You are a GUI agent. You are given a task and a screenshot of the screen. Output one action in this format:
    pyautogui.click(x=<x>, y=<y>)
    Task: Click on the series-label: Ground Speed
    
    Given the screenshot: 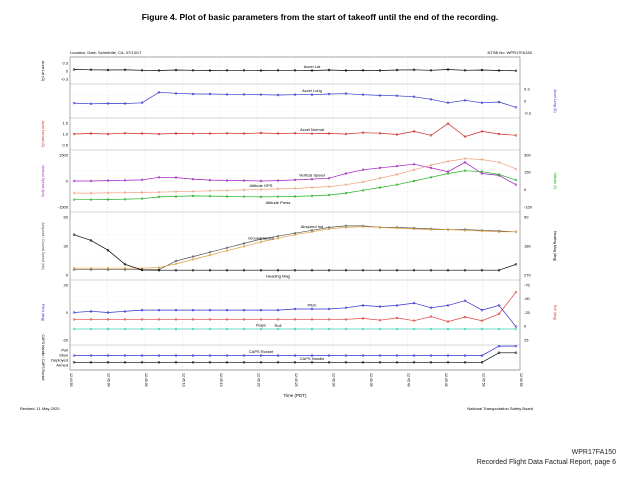 What is the action you would take?
    pyautogui.click(x=261, y=237)
    